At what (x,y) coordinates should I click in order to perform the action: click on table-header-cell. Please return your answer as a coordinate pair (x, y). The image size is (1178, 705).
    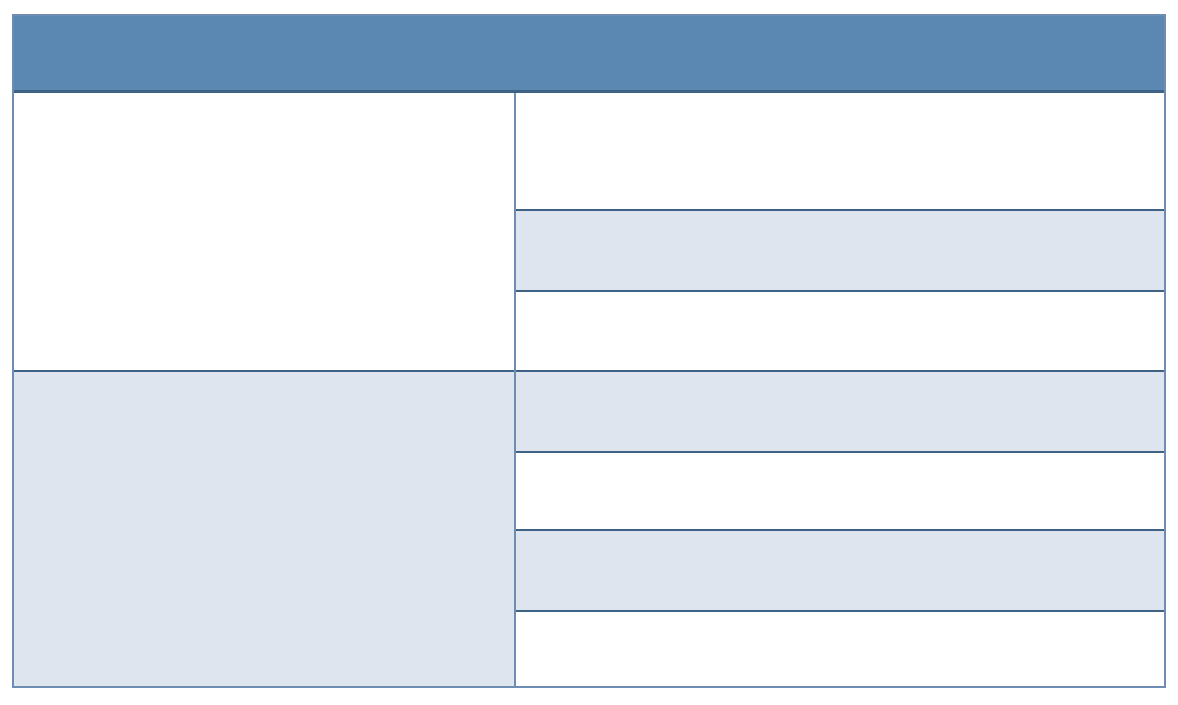
    Looking at the image, I should click on (589, 54).